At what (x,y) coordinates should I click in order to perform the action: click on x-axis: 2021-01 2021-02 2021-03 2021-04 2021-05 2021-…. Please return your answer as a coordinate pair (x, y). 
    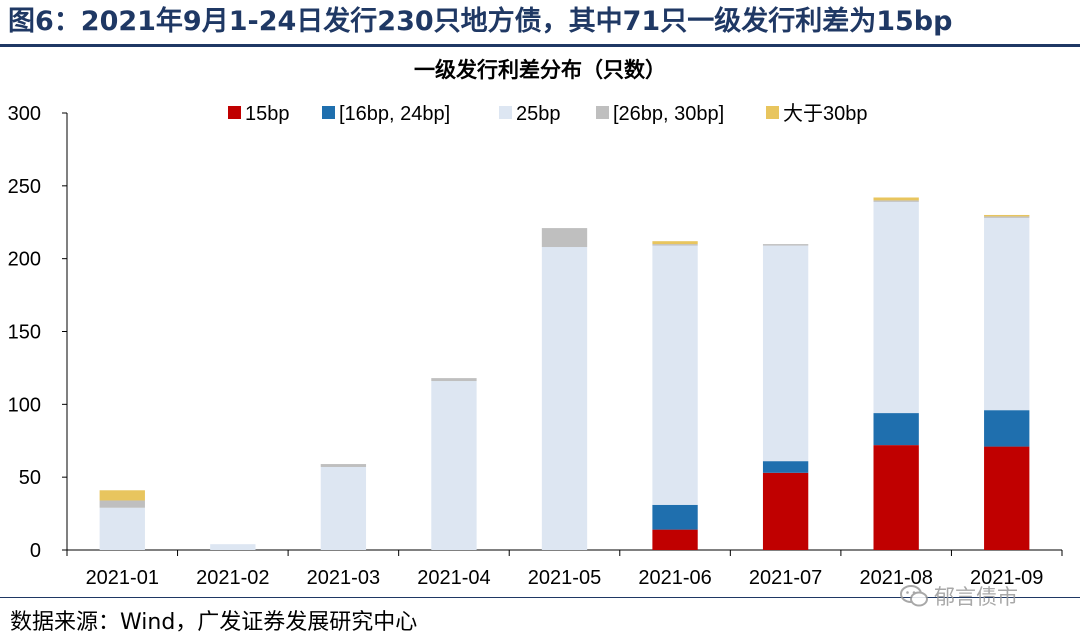
    Looking at the image, I should click on (564, 569).